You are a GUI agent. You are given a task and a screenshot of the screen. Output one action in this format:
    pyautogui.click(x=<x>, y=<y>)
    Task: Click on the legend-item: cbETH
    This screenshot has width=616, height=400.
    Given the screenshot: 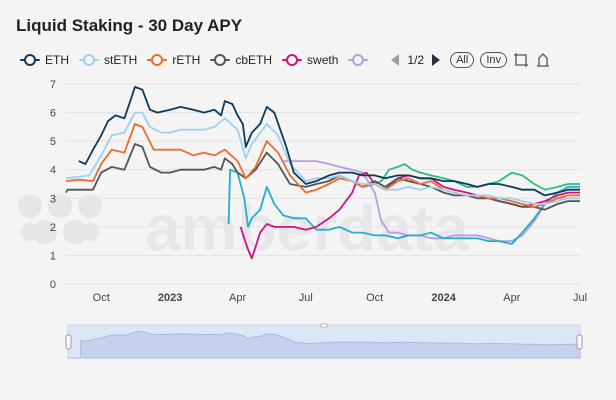 What is the action you would take?
    pyautogui.click(x=241, y=60)
    